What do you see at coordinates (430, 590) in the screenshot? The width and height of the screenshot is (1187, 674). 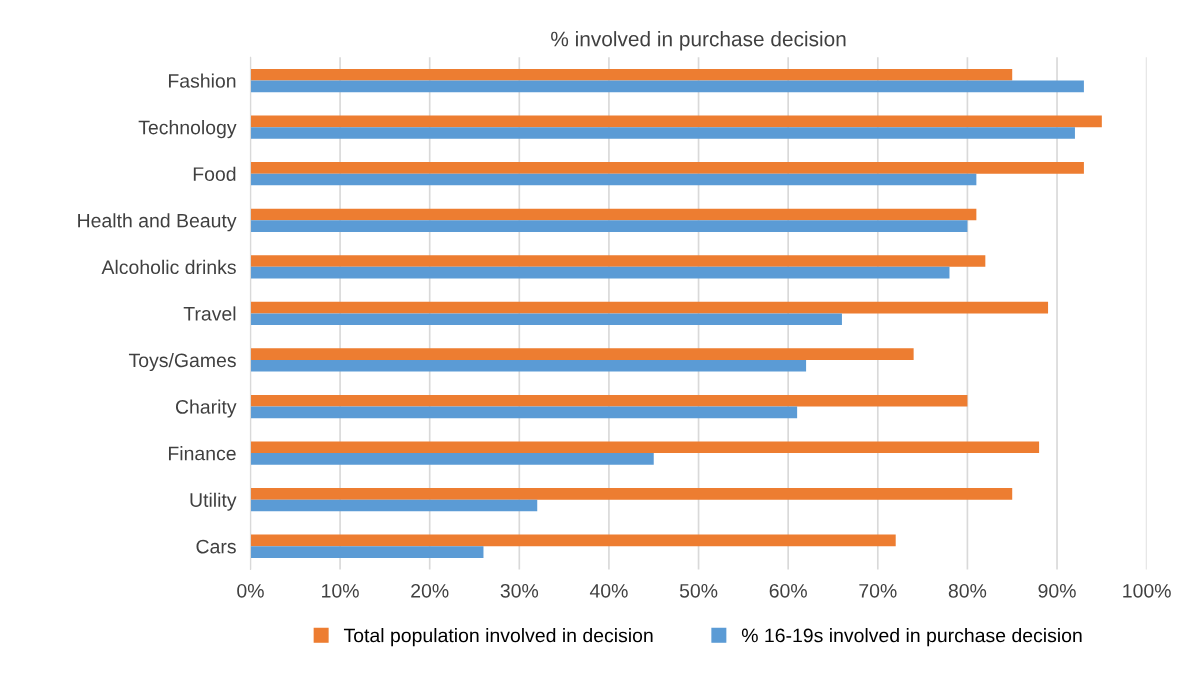 I see `x-tick-label: 20%` at bounding box center [430, 590].